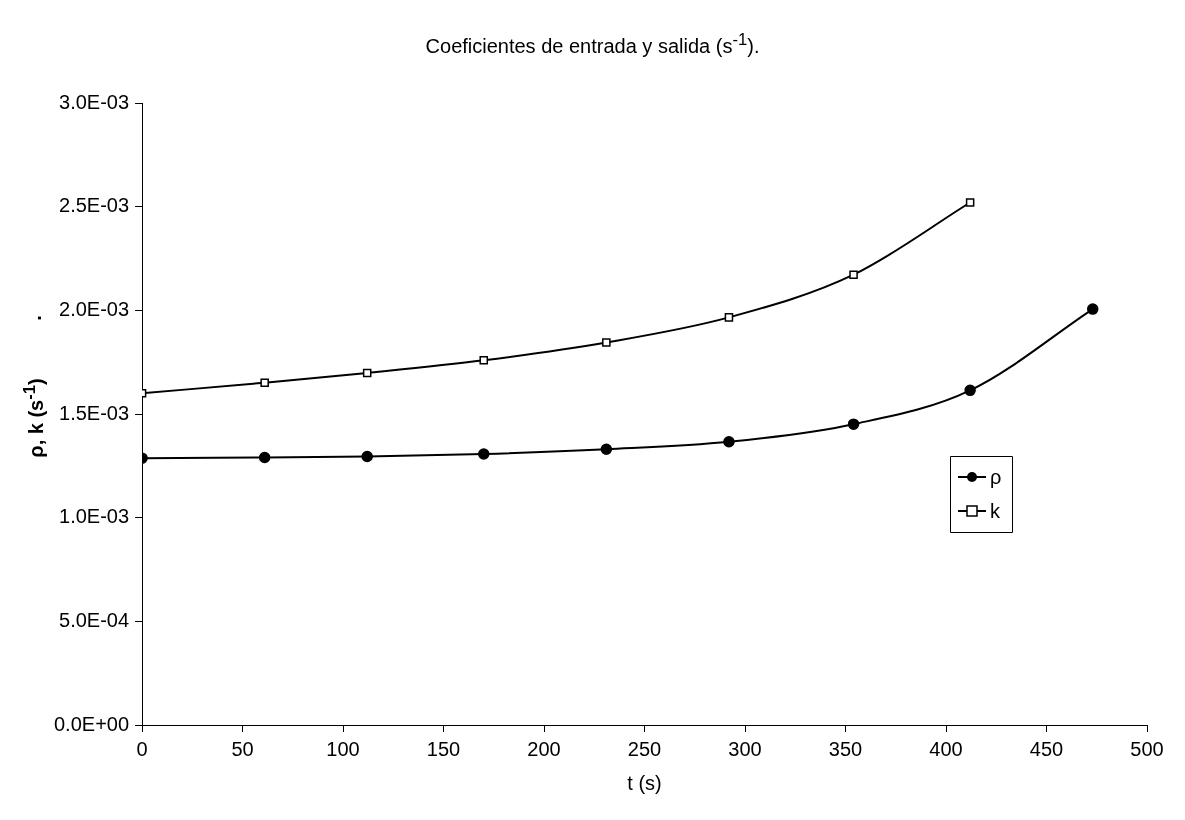  Describe the element at coordinates (142, 748) in the screenshot. I see `x-tick-label: 0` at that location.